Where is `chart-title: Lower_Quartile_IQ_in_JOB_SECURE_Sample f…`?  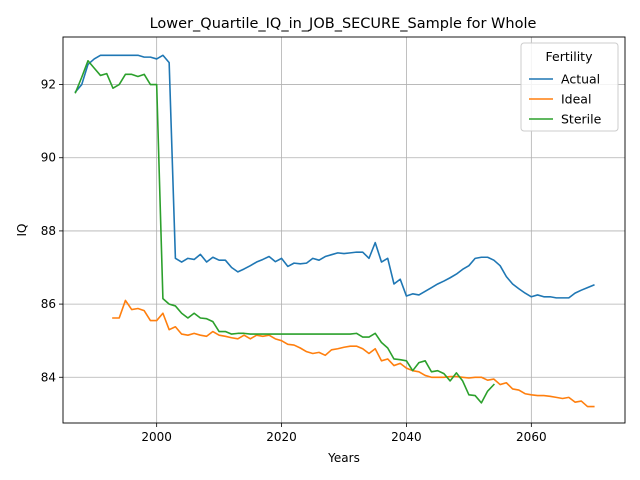 chart-title: Lower_Quartile_IQ_in_JOB_SECURE_Sample f… is located at coordinates (343, 24).